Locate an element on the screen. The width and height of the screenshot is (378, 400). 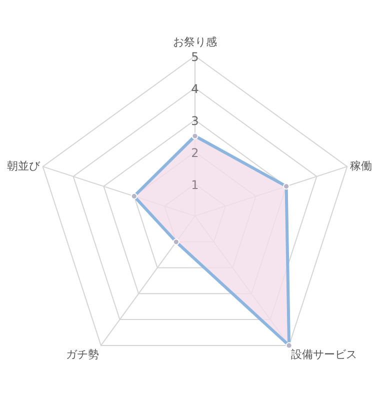
spoke-label: ガチ勢 is located at coordinates (83, 355).